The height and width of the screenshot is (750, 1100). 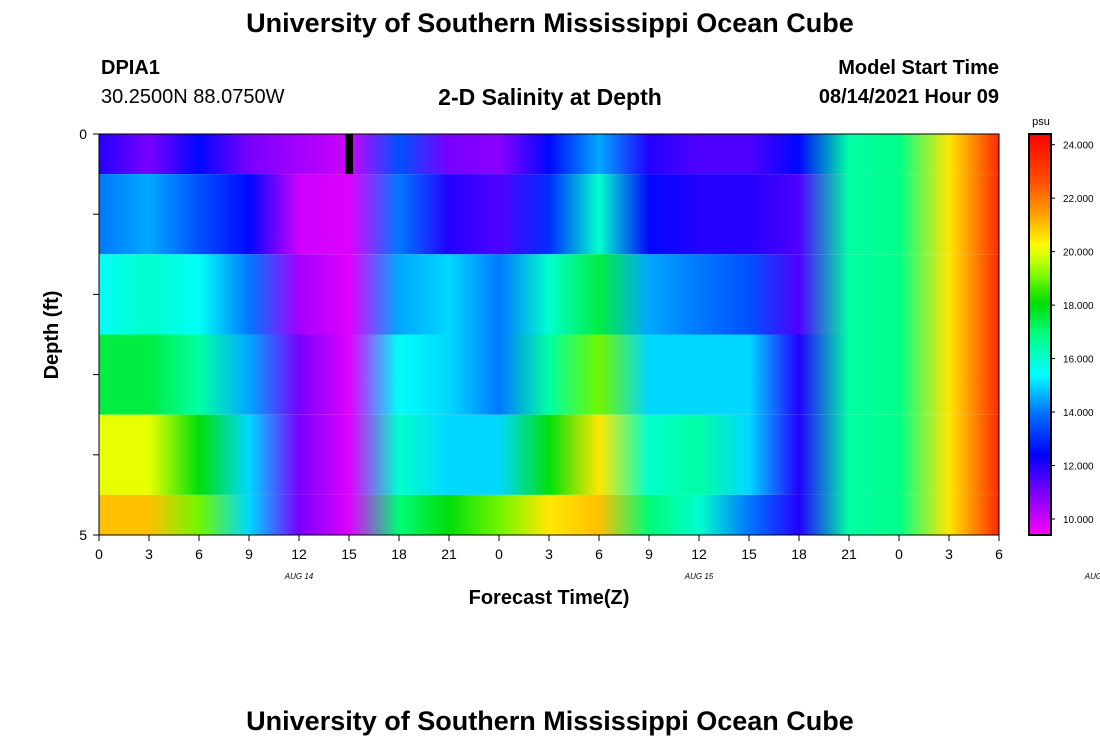 What do you see at coordinates (299, 576) in the screenshot?
I see `date-label: AUG 14` at bounding box center [299, 576].